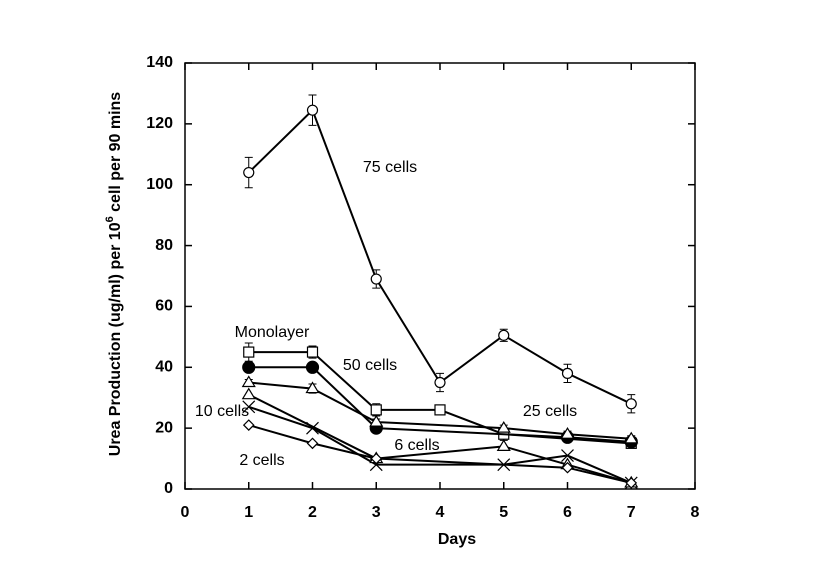 The image size is (820, 568). Describe the element at coordinates (222, 411) in the screenshot. I see `series-label: 10 cells` at that location.